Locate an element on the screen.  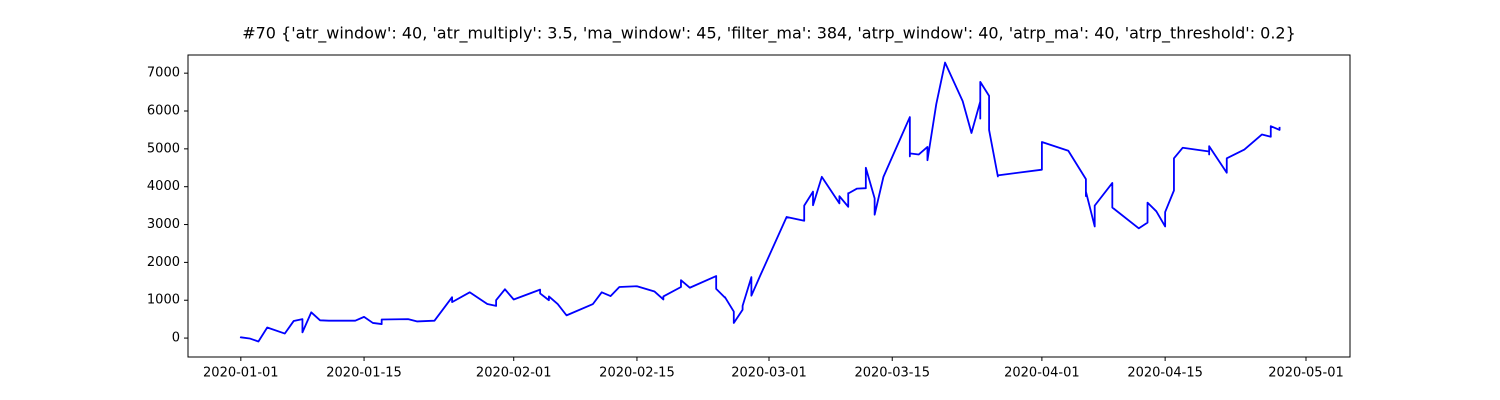
y-tick-label: 1000 is located at coordinates (163, 300).